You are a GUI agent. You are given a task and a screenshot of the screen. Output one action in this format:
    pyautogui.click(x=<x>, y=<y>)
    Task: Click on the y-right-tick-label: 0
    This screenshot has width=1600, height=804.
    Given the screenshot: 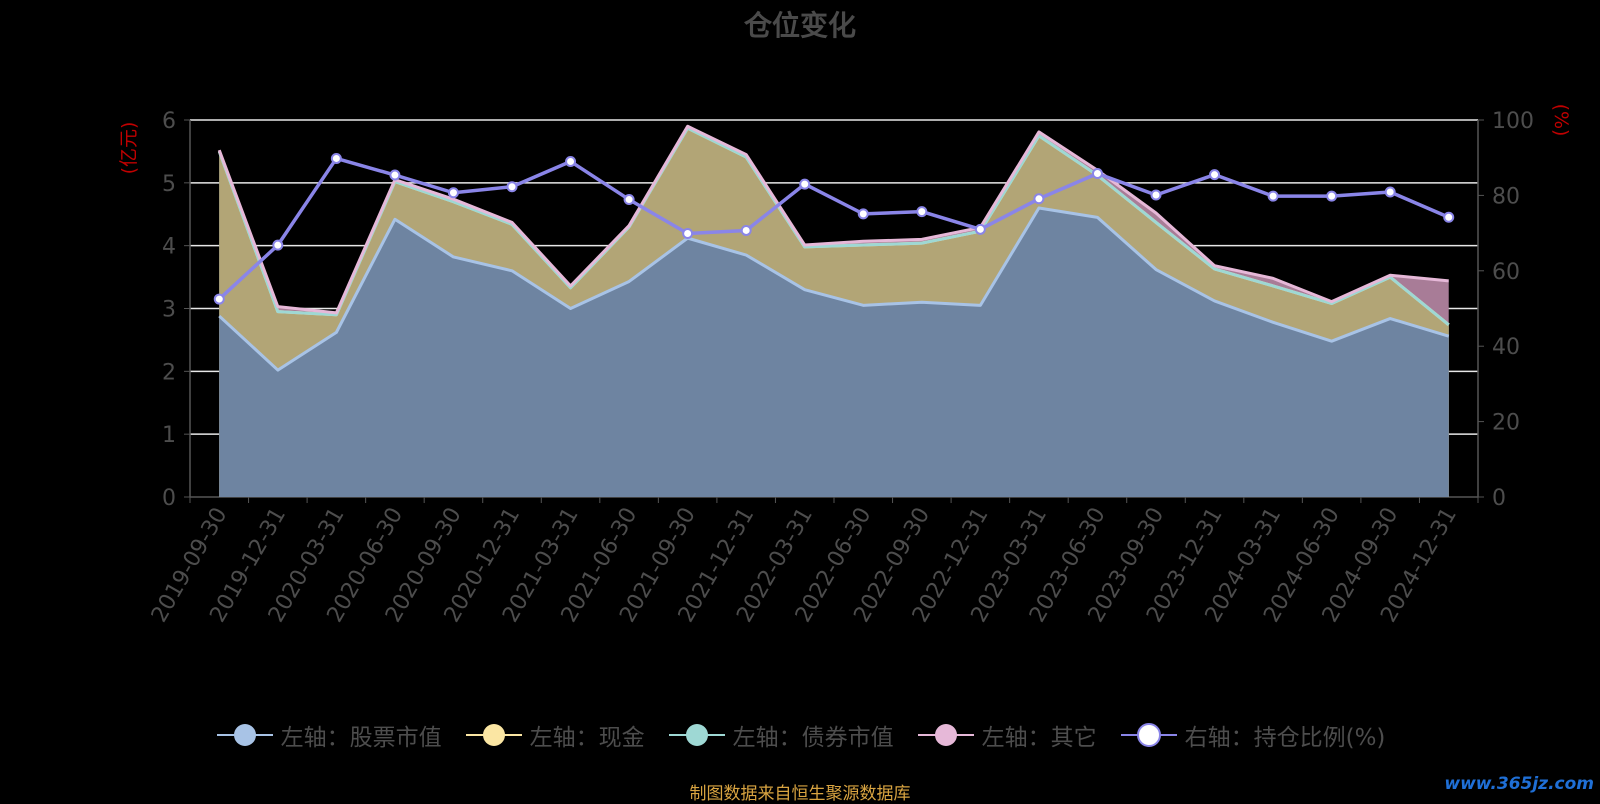 What is the action you would take?
    pyautogui.click(x=1499, y=498)
    